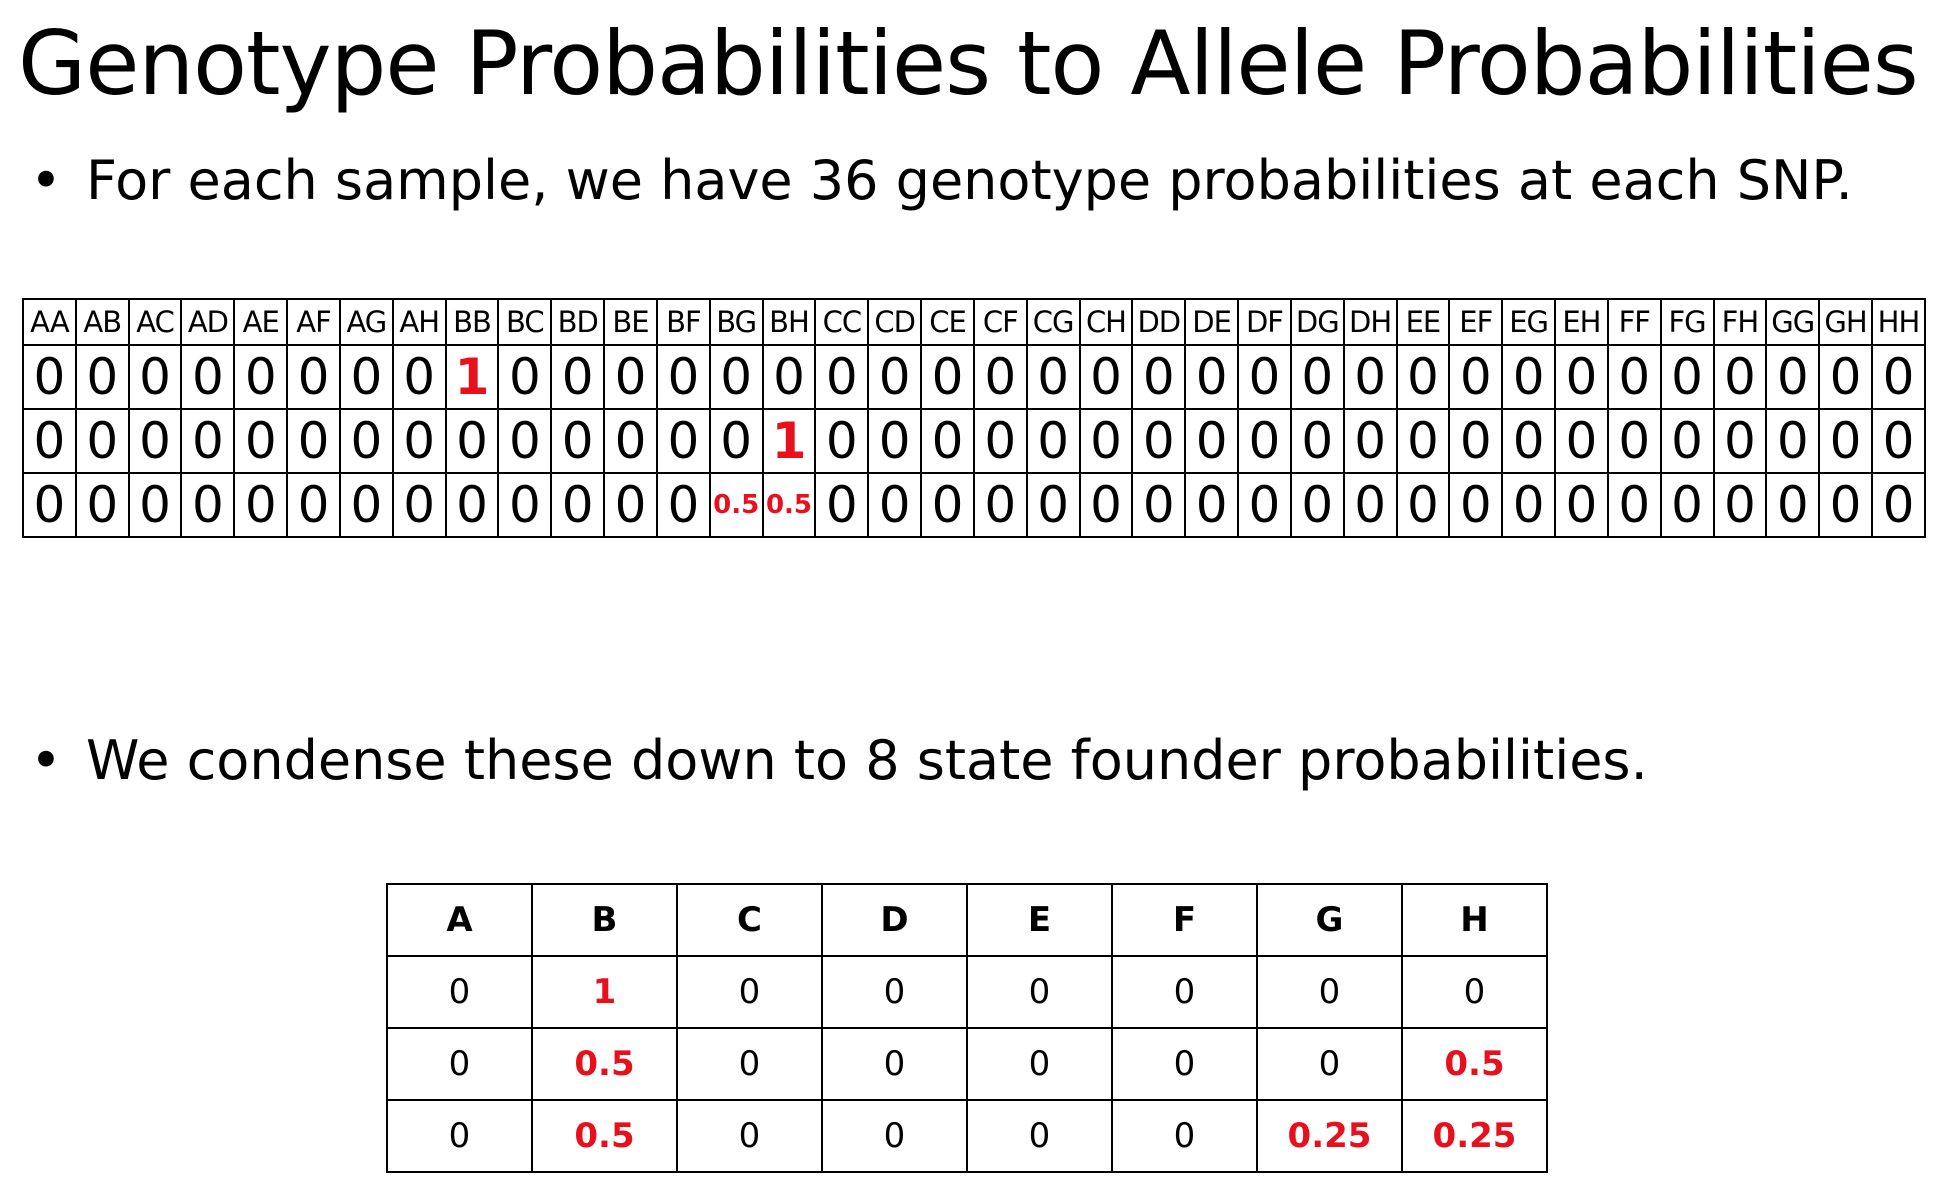  What do you see at coordinates (1184, 920) in the screenshot?
I see `allele-header-cell: F` at bounding box center [1184, 920].